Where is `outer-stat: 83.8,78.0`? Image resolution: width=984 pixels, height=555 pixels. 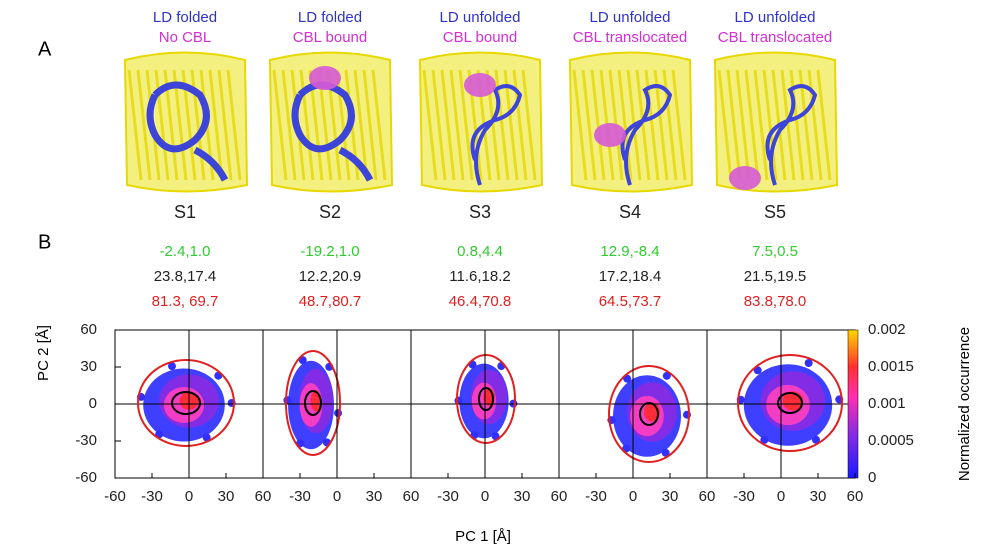 outer-stat: 83.8,78.0 is located at coordinates (775, 301).